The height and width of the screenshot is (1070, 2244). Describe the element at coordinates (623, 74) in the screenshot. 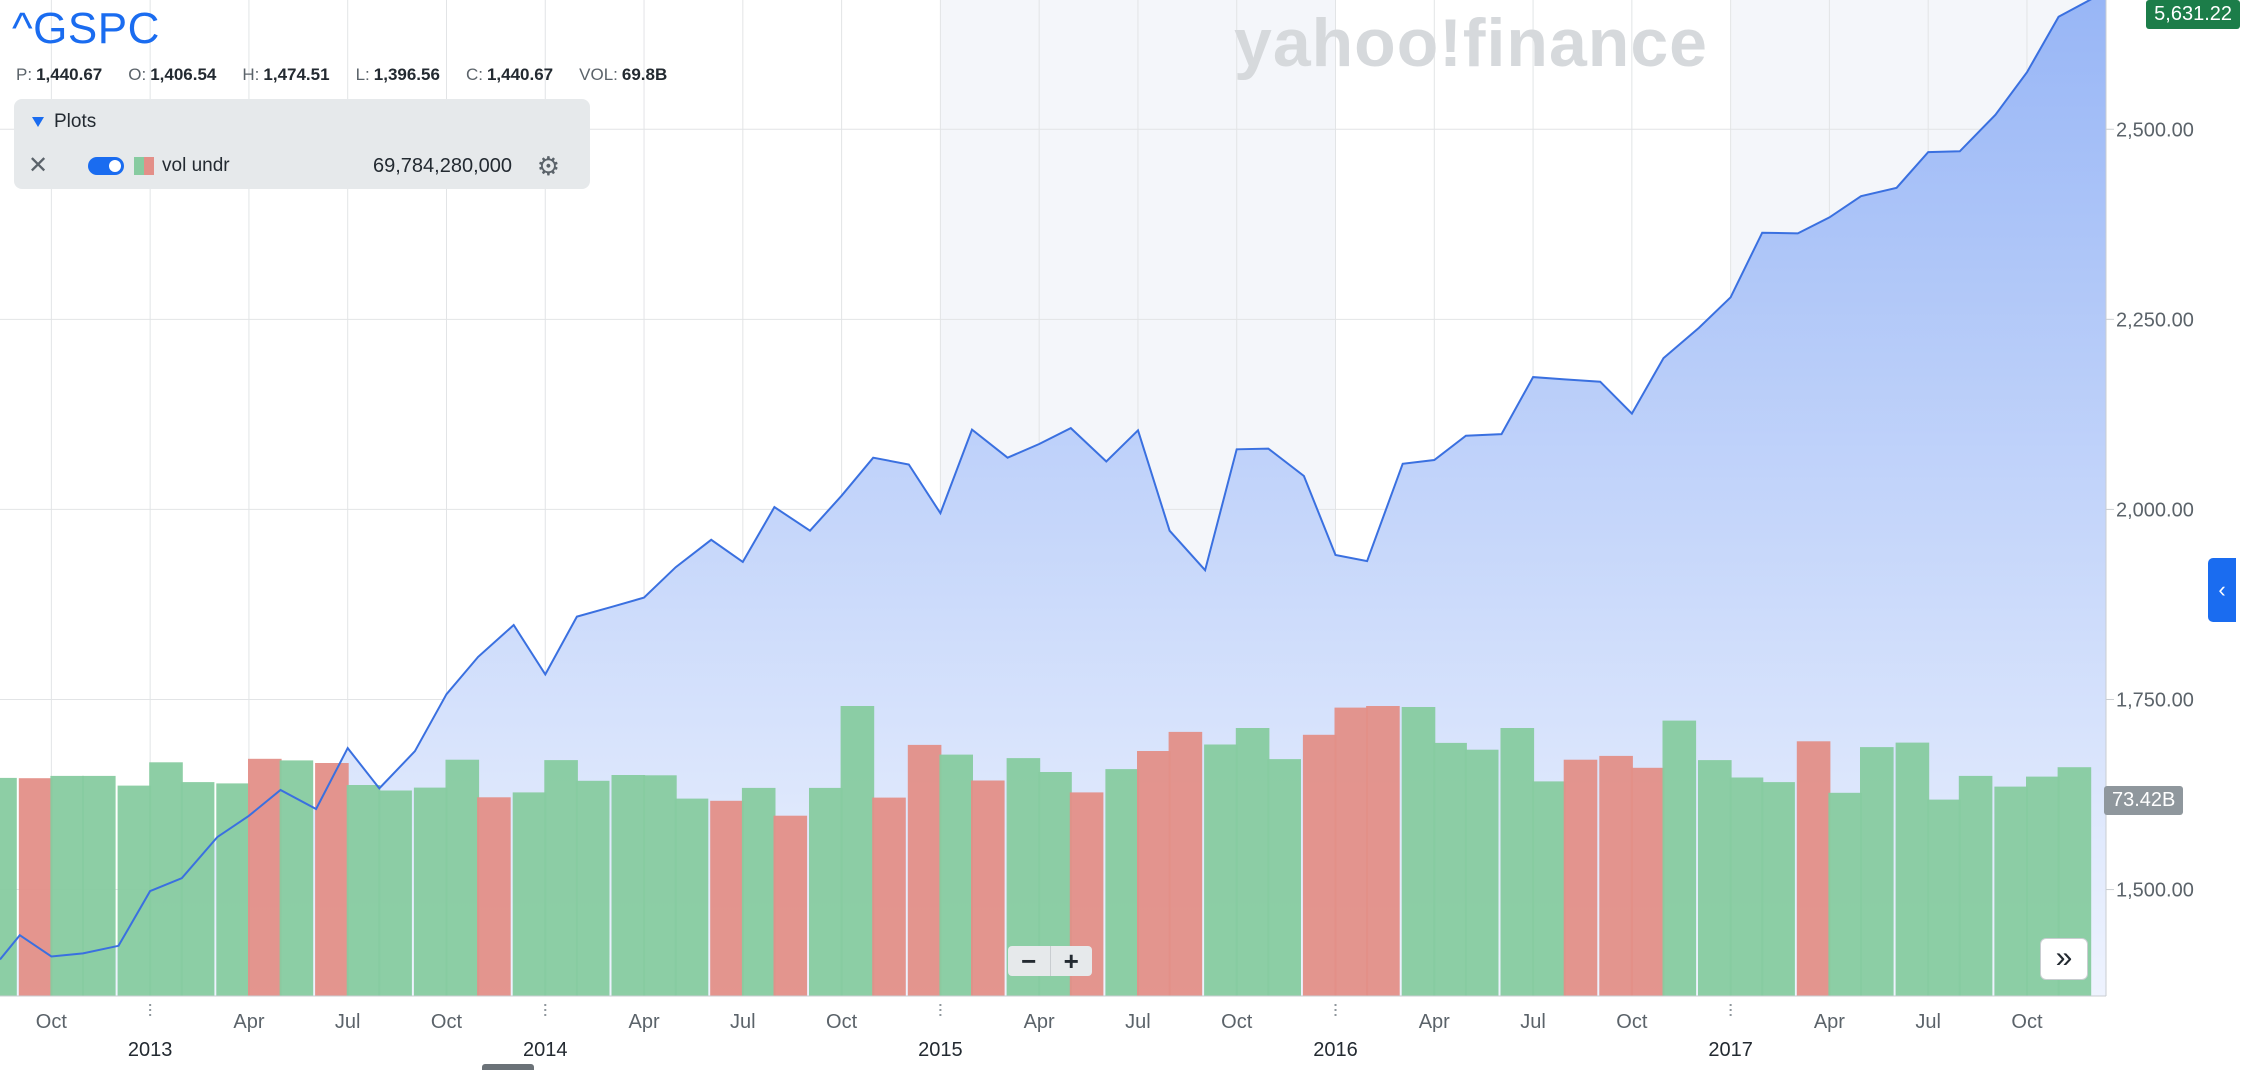

I see `ohlc-volume: VOL: 69.8B` at that location.